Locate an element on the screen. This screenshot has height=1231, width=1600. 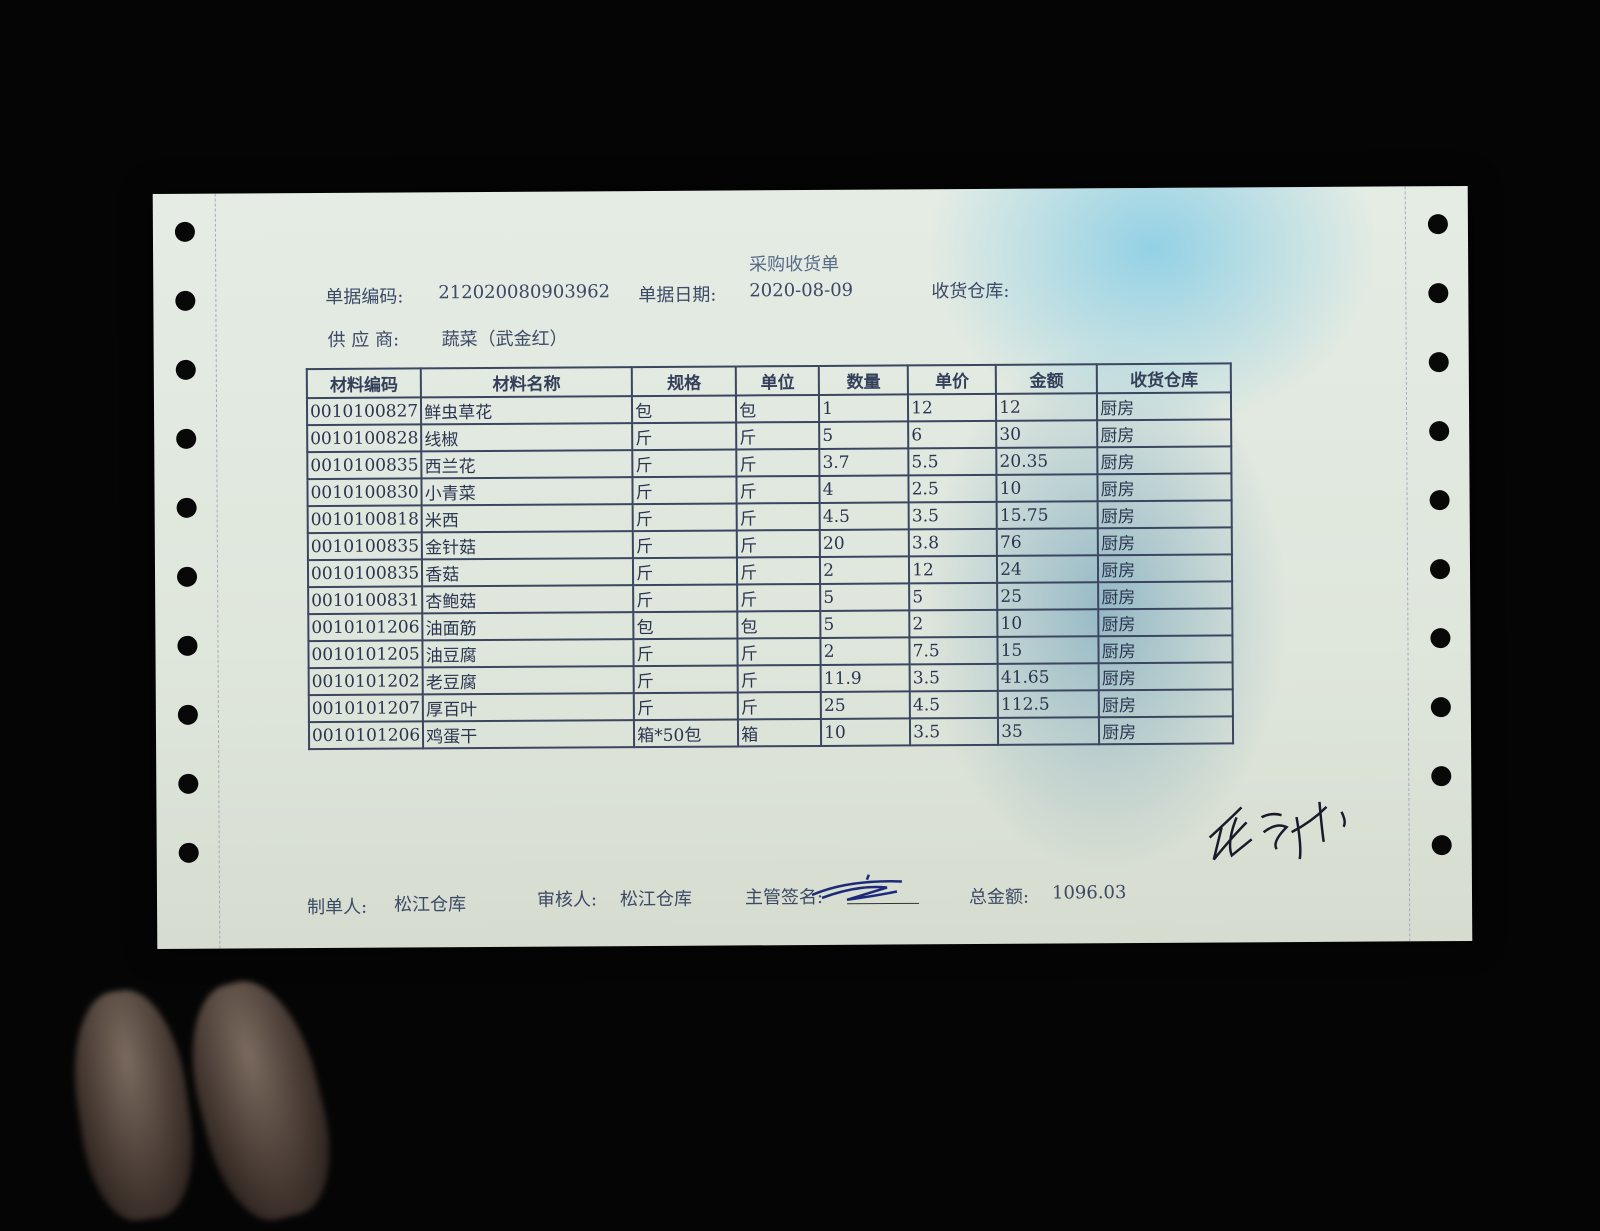
column-header: 单位 is located at coordinates (777, 381).